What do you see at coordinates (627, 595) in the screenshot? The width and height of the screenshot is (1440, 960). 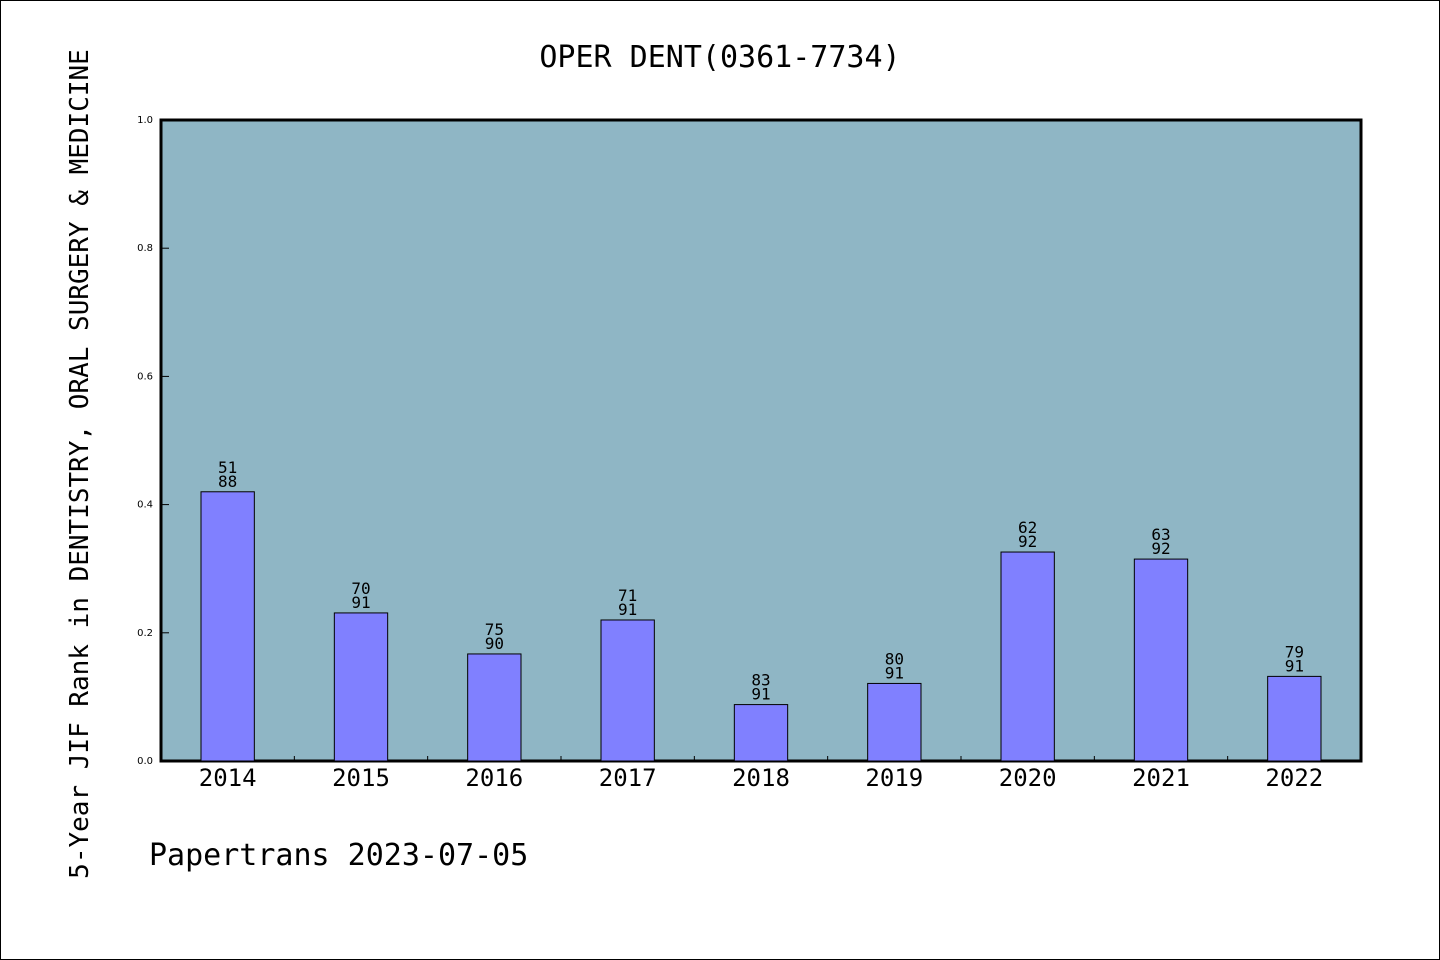 I see `bar-label-rank-2017: 71` at bounding box center [627, 595].